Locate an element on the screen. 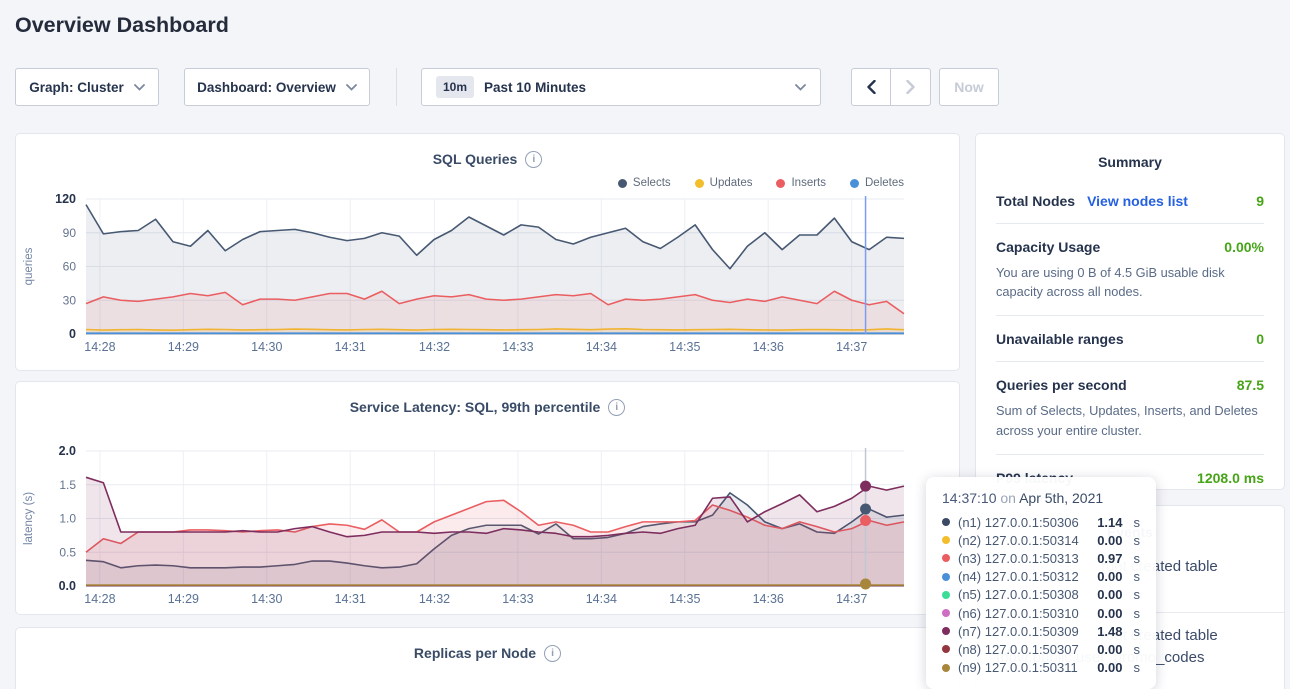  total-nodes-label: Total Nodes is located at coordinates (1036, 201).